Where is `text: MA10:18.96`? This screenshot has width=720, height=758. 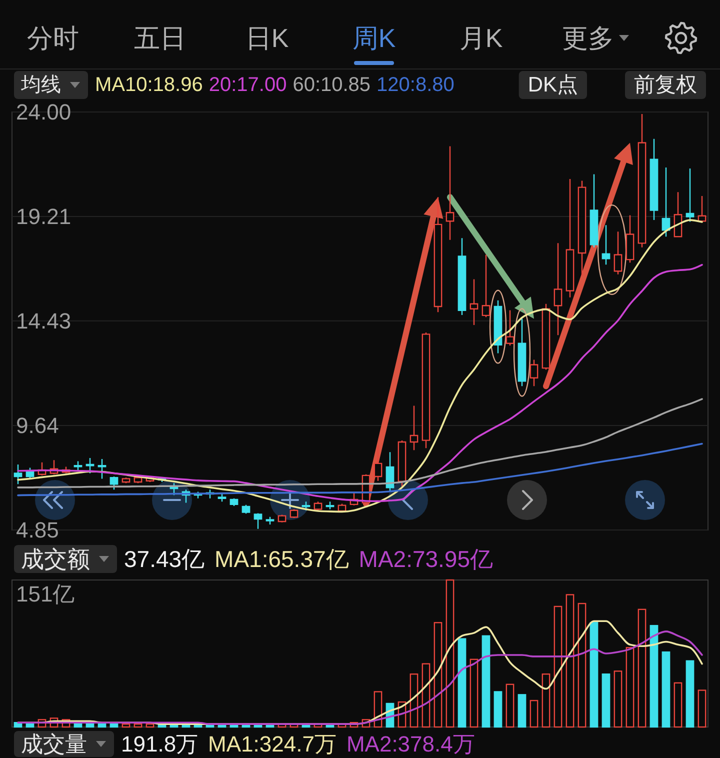 text: MA10:18.96 is located at coordinates (149, 85).